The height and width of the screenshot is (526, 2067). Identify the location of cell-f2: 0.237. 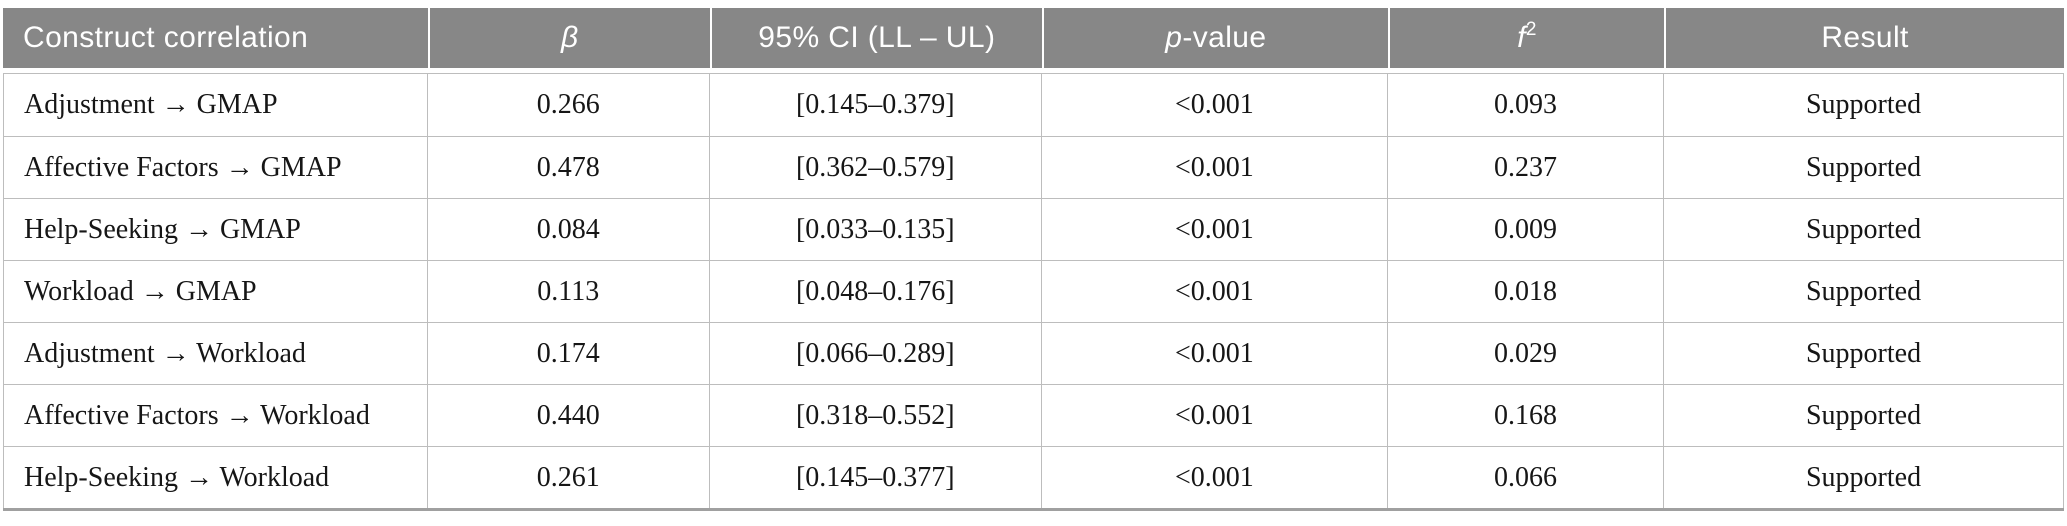
(1526, 167).